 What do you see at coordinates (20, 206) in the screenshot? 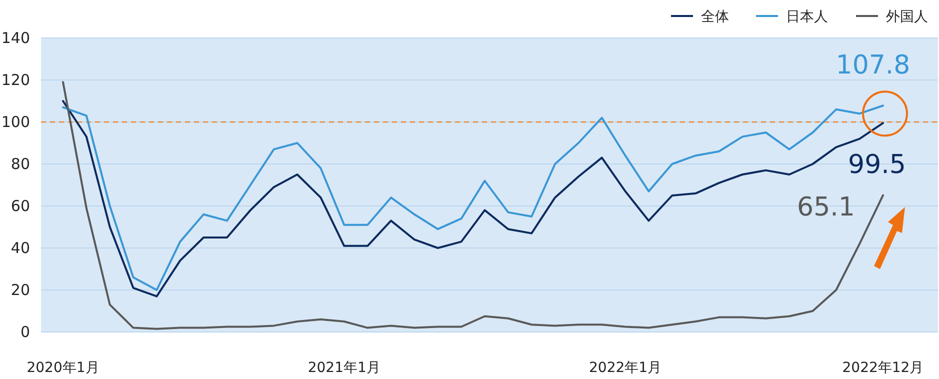
I see `y-tick-label: 60` at bounding box center [20, 206].